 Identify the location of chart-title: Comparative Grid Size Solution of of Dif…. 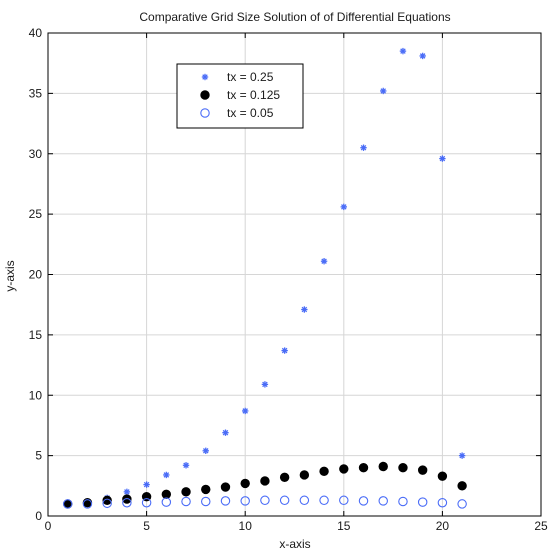
(294, 17).